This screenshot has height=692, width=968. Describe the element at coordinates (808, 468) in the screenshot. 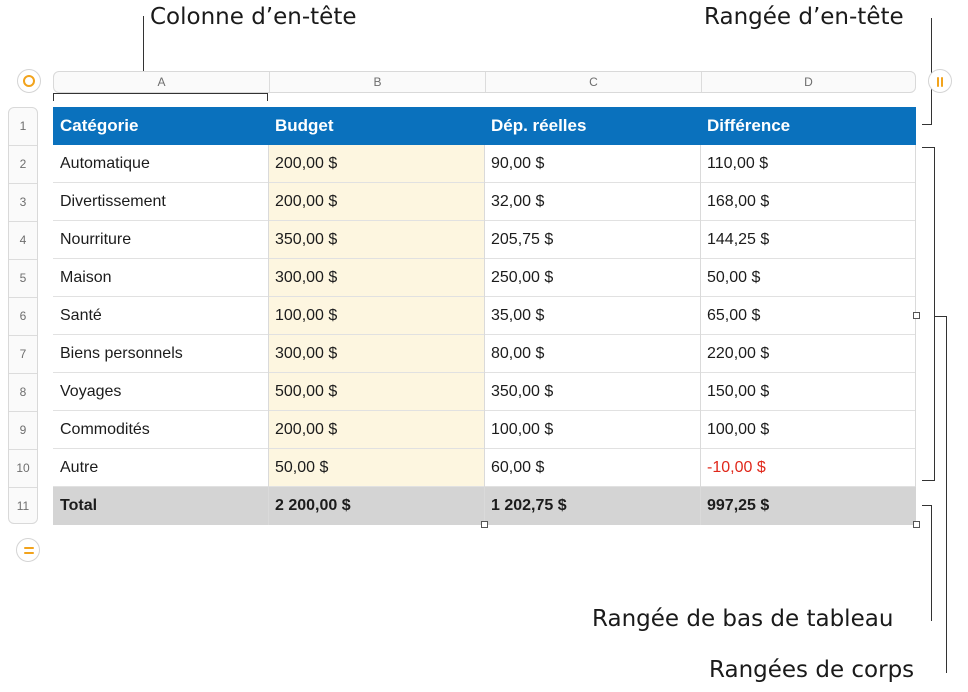

I see `cell-difference-negative: -10,00 $` at that location.